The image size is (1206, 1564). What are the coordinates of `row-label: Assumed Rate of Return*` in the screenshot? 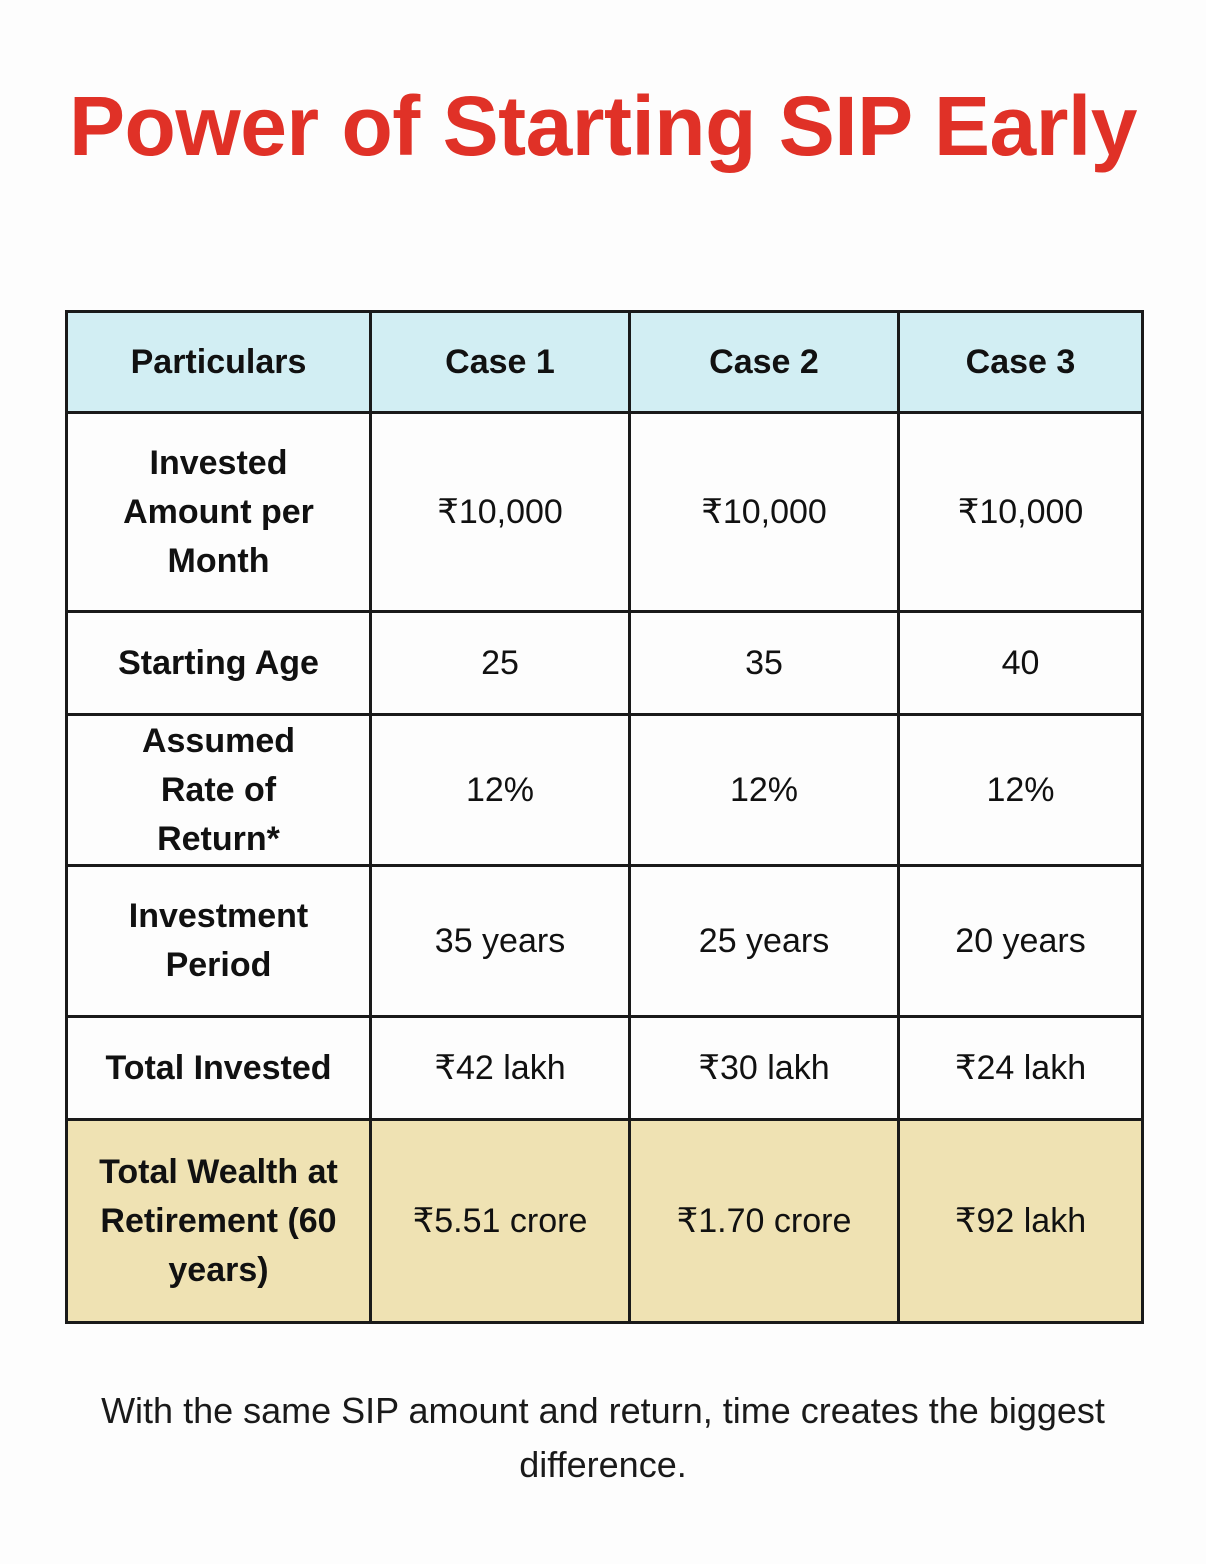 It's located at (218, 790).